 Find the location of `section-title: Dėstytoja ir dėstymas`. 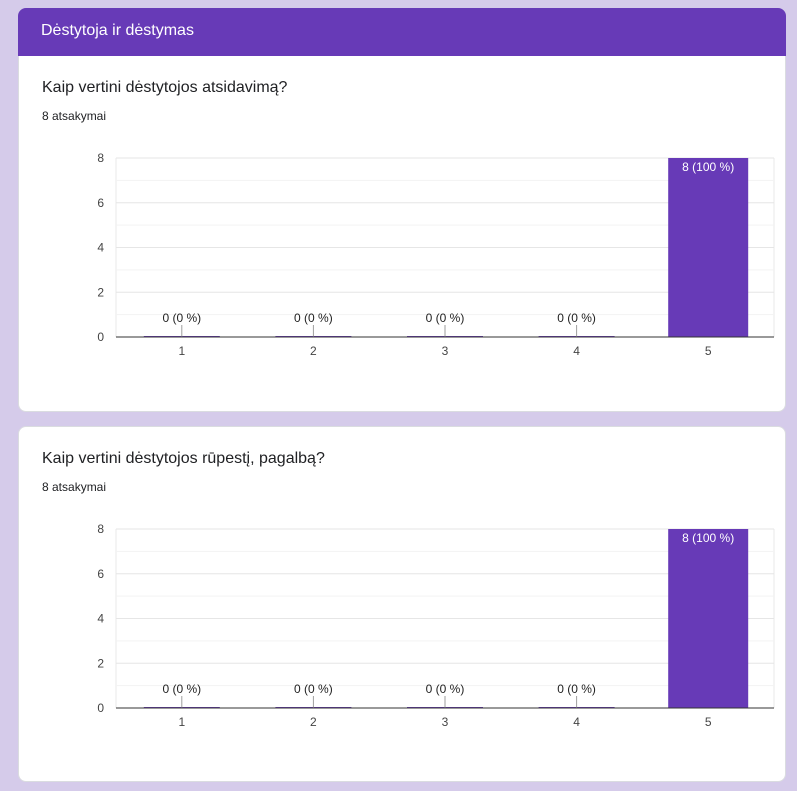

section-title: Dėstytoja ir dėstymas is located at coordinates (117, 30).